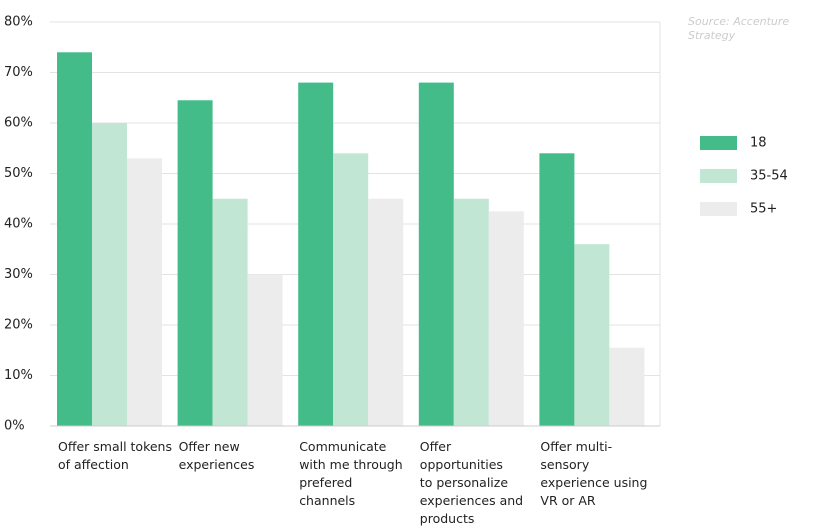 Image resolution: width=813 pixels, height=530 pixels. I want to click on y-tick-label: 10%, so click(18, 375).